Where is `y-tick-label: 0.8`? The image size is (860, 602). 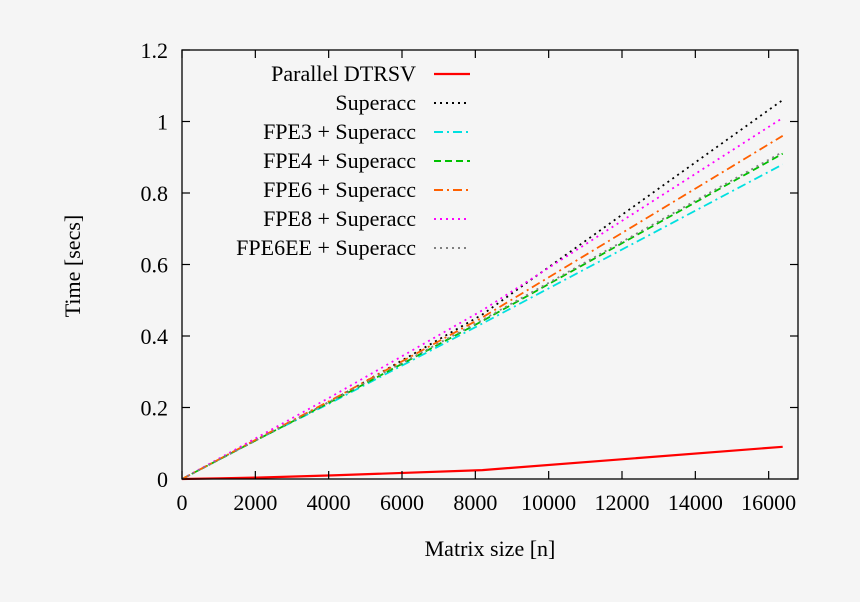 y-tick-label: 0.8 is located at coordinates (155, 193).